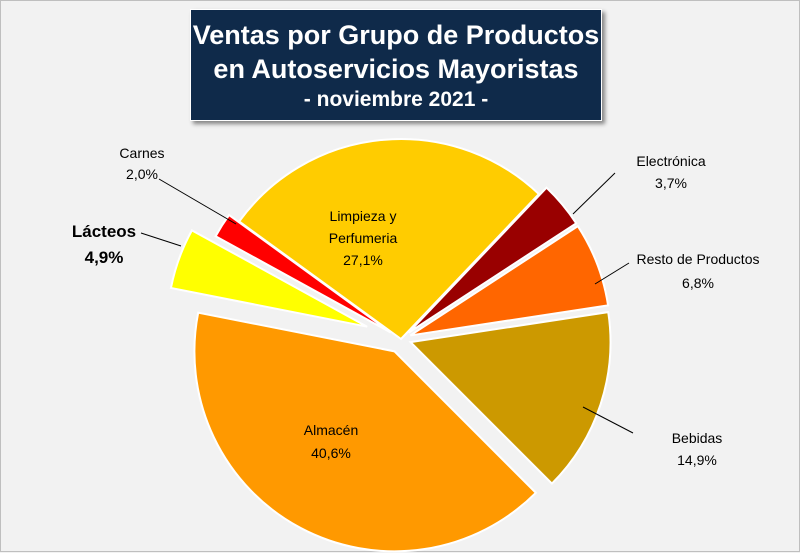 This screenshot has height=553, width=800. What do you see at coordinates (697, 460) in the screenshot?
I see `slice-value-label: 14,9%` at bounding box center [697, 460].